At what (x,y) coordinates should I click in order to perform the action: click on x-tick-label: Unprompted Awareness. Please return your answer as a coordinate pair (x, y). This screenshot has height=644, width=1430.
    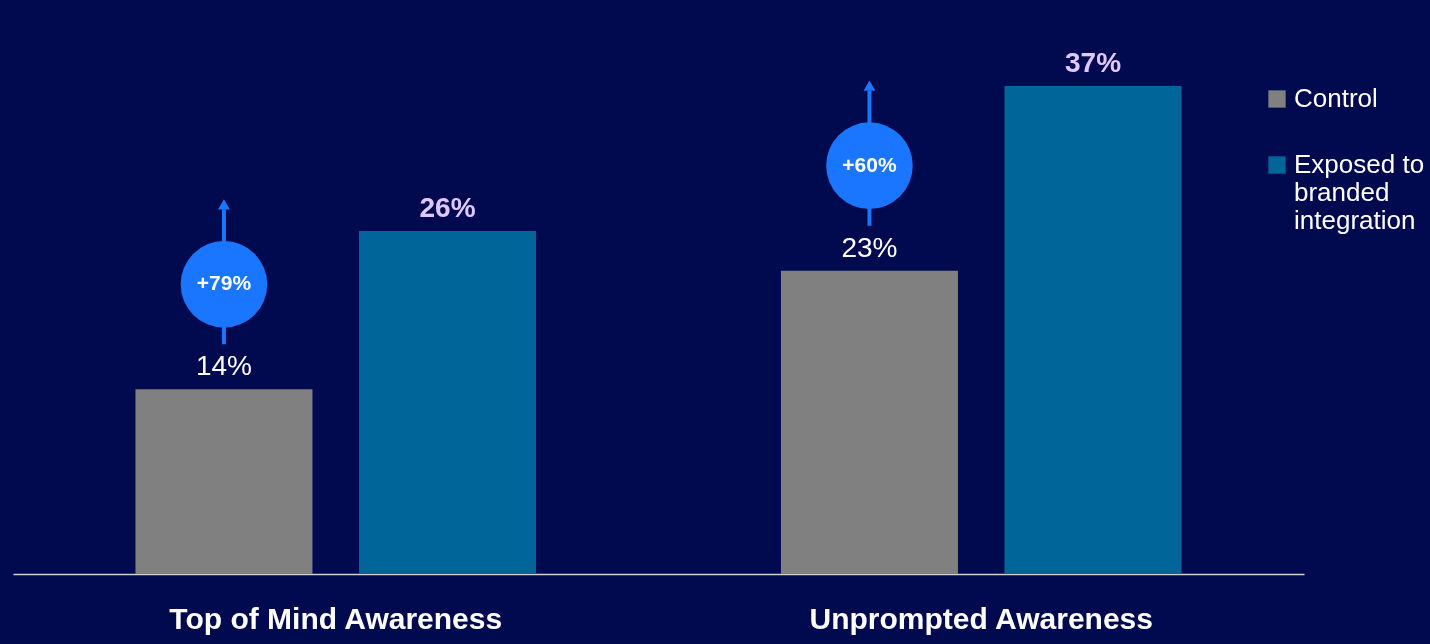
    Looking at the image, I should click on (981, 618).